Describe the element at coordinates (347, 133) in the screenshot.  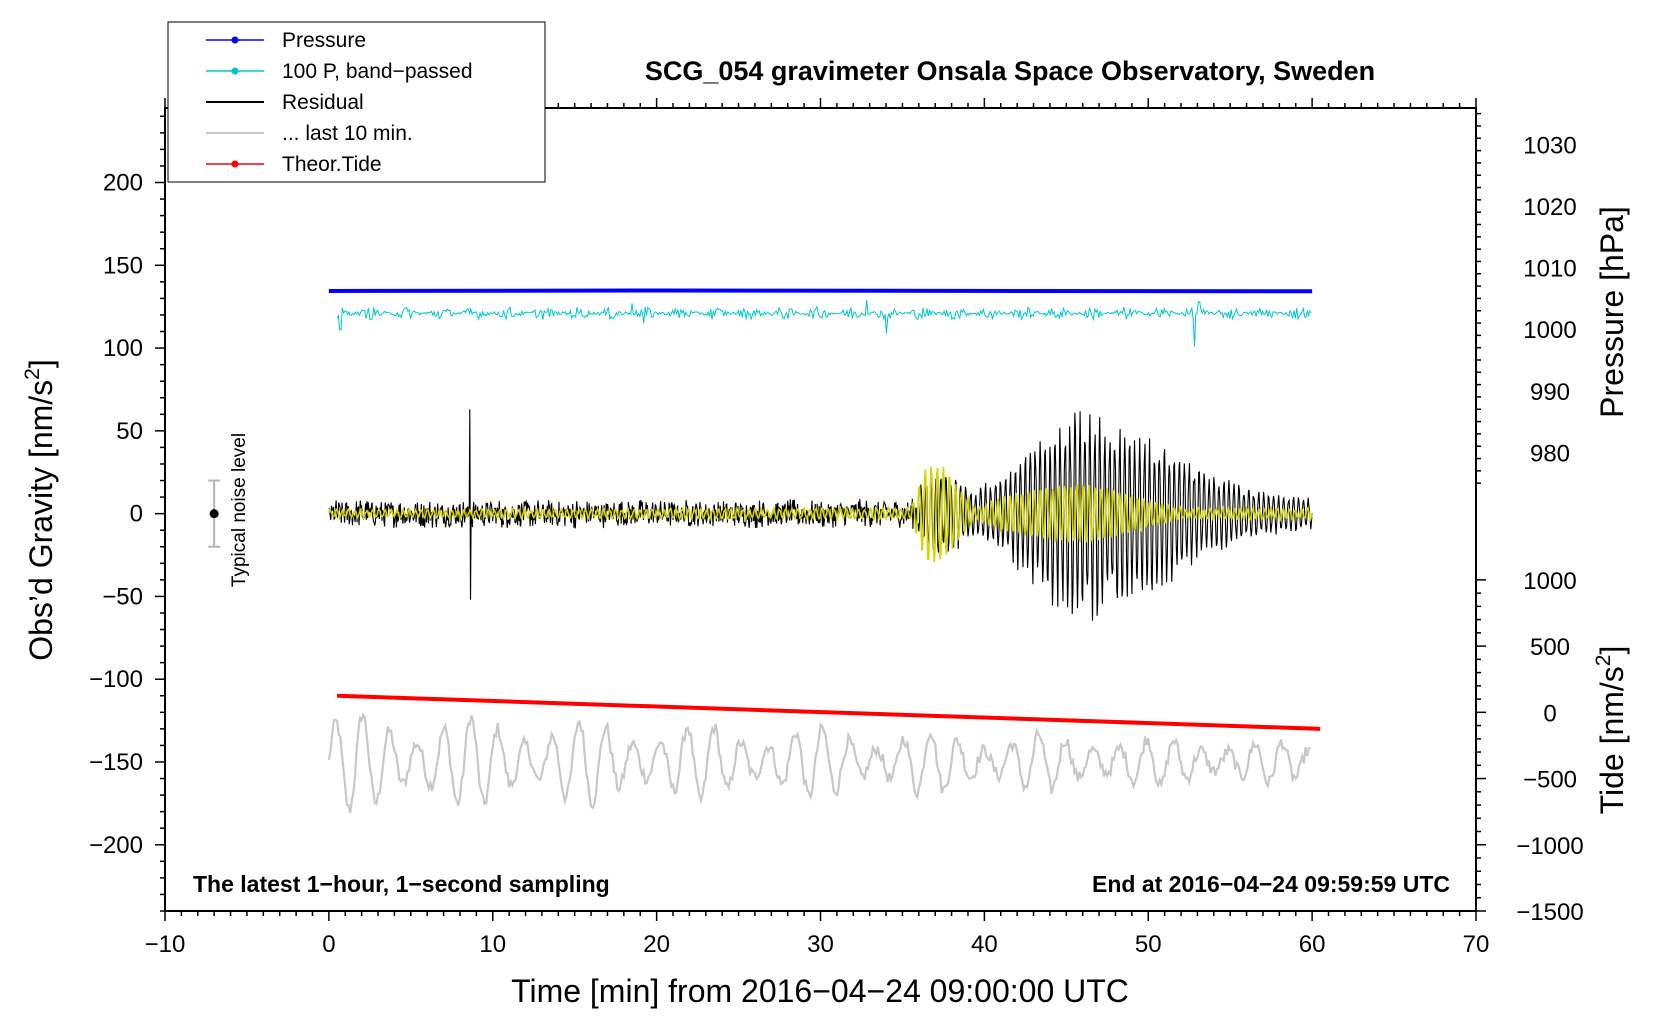
I see `legend-label-last-10-min: ... last 10 min.` at that location.